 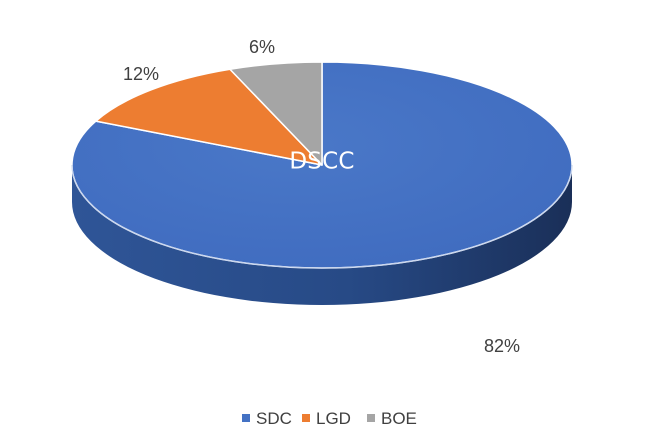 I want to click on data-label-sdc: 82%, so click(x=502, y=346).